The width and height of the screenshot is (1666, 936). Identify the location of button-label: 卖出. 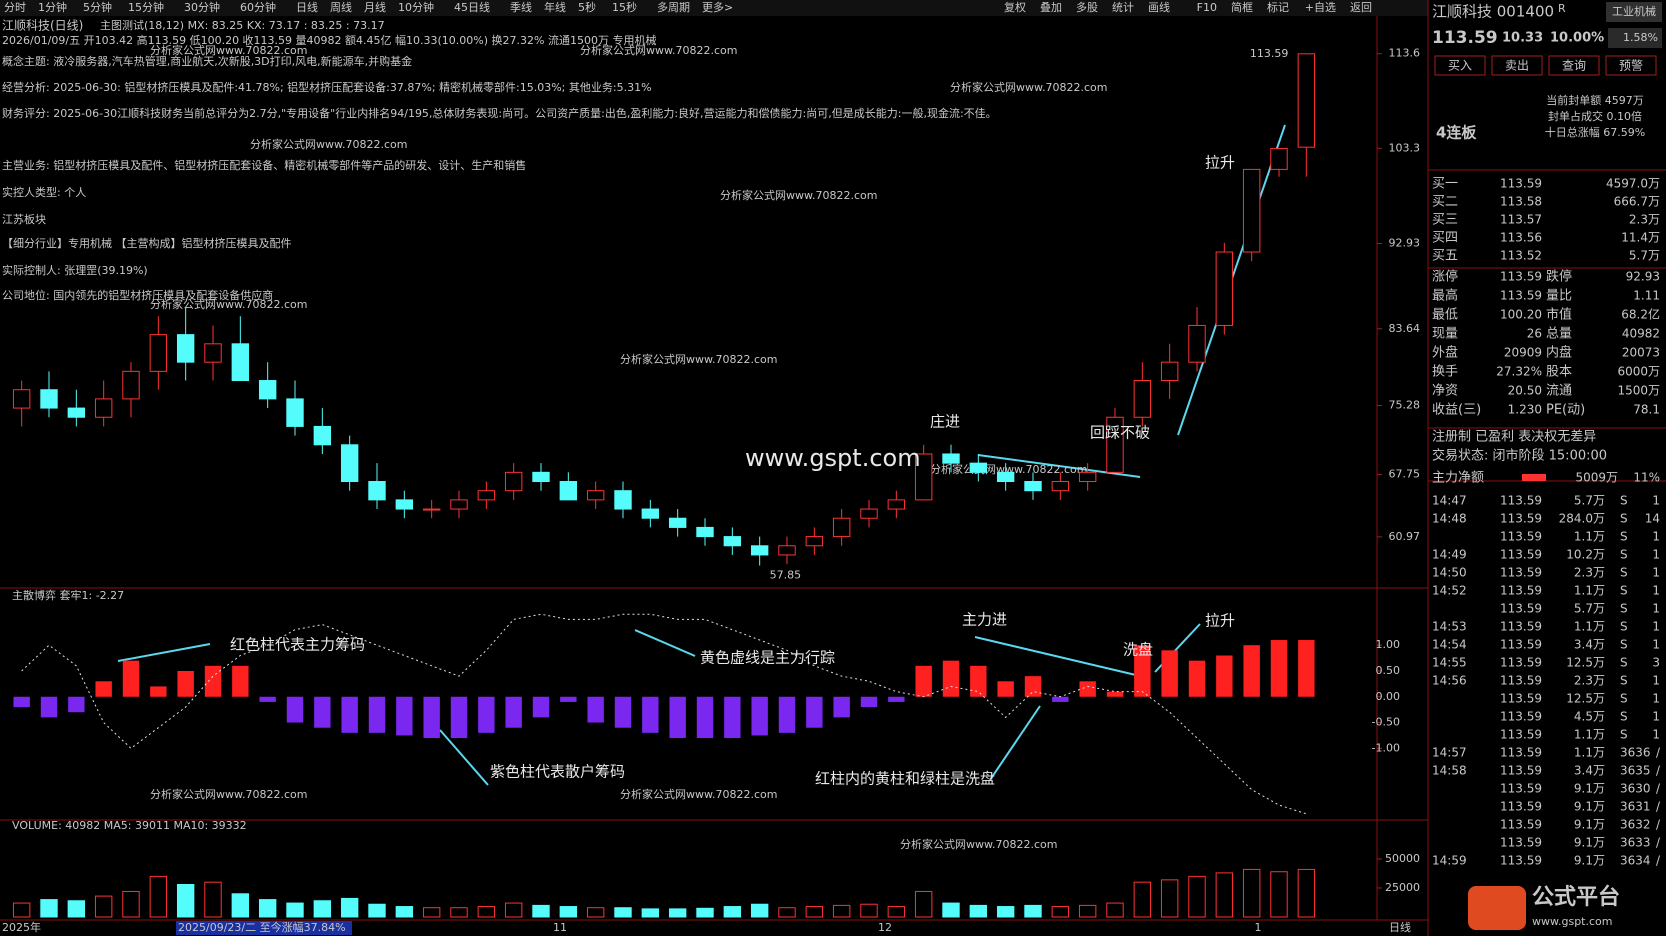
(1517, 66).